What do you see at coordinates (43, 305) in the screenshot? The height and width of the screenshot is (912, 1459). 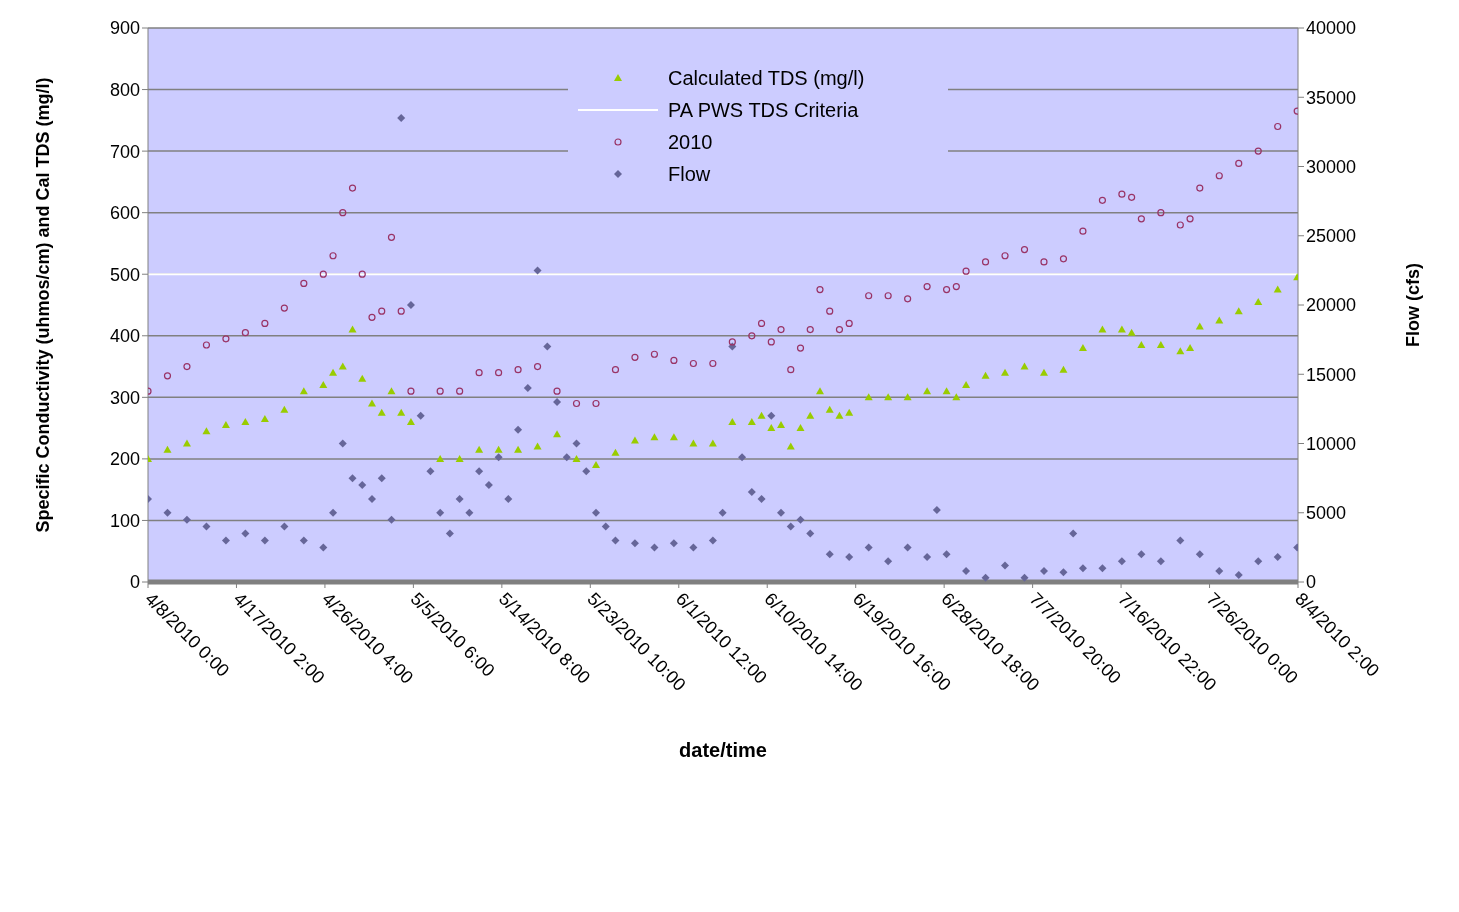 I see `y-axis-title: Specific Conductivity (uhmos/cm) and Cal TDS (mg/l)` at bounding box center [43, 305].